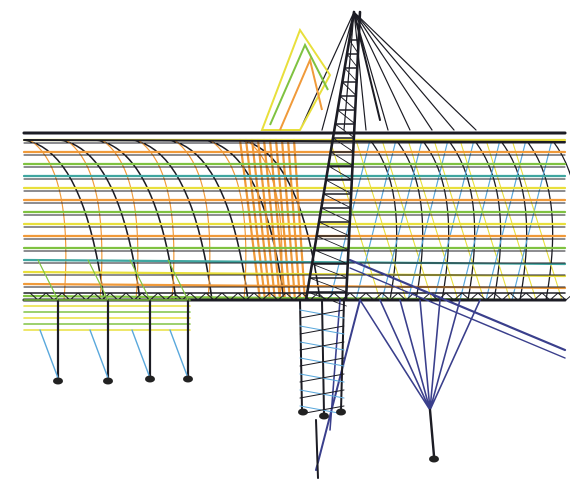 This screenshot has height=484, width=570. Describe the element at coordinates (301, 93) in the screenshot. I see `peak-truss-orange` at that location.